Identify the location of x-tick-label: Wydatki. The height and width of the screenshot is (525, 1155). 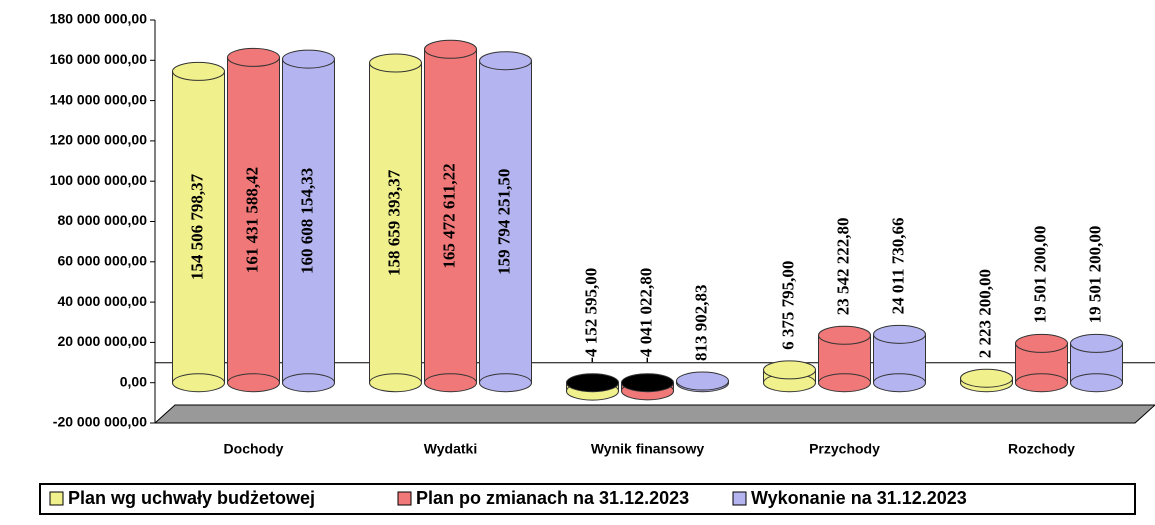
(450, 449).